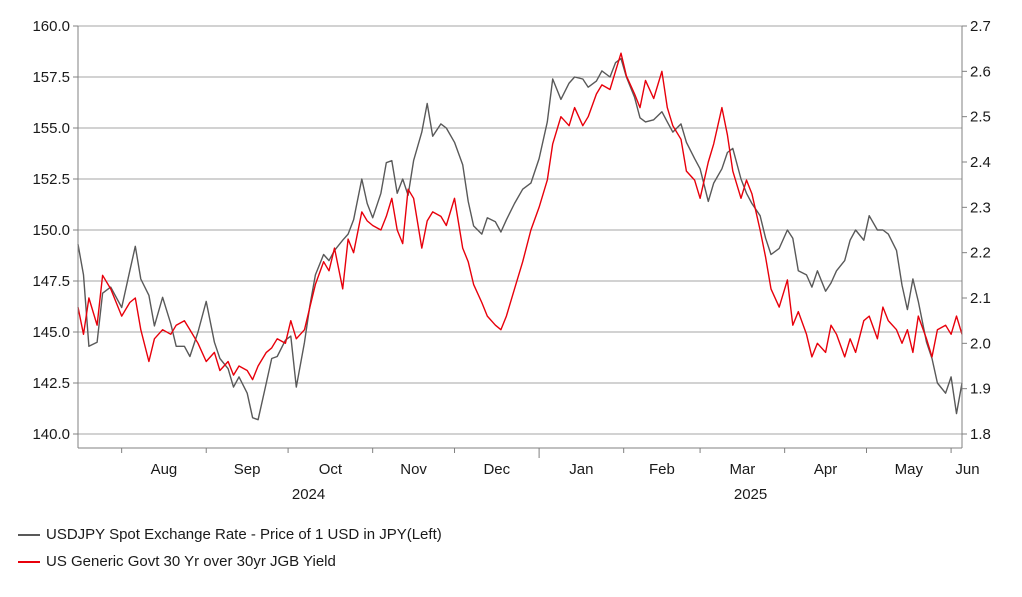 Image resolution: width=1022 pixels, height=597 pixels. What do you see at coordinates (413, 469) in the screenshot?
I see `x-tick-label-month: Nov` at bounding box center [413, 469].